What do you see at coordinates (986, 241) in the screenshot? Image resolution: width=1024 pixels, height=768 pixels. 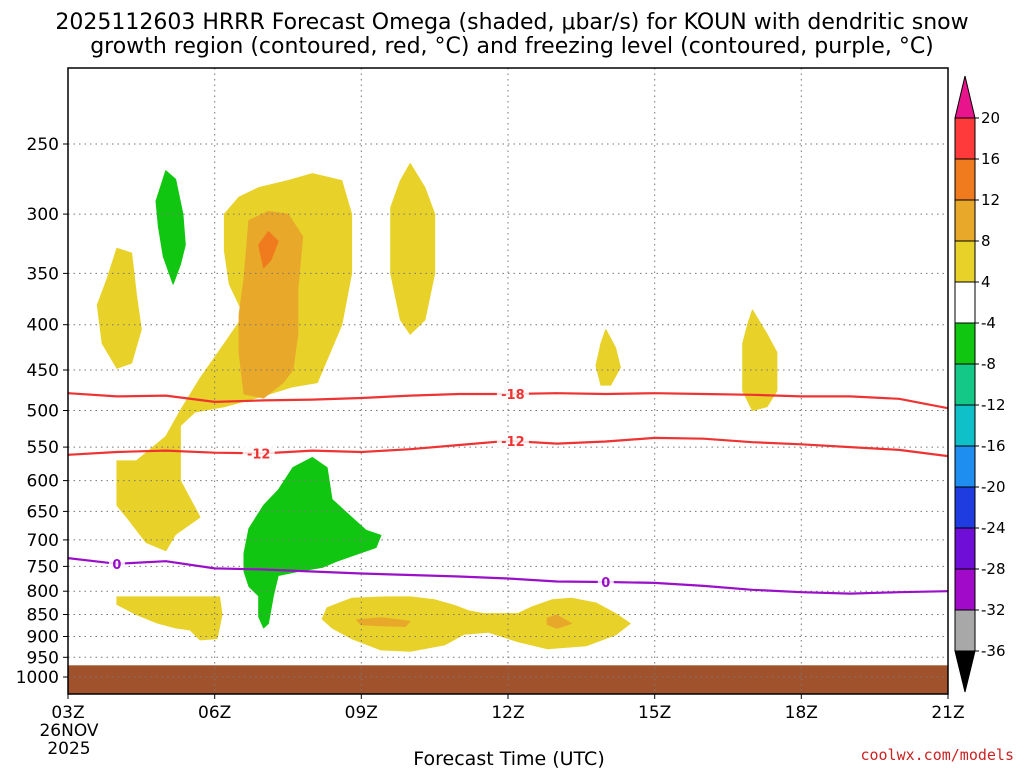 I see `colorbar-label-3: 8` at bounding box center [986, 241].